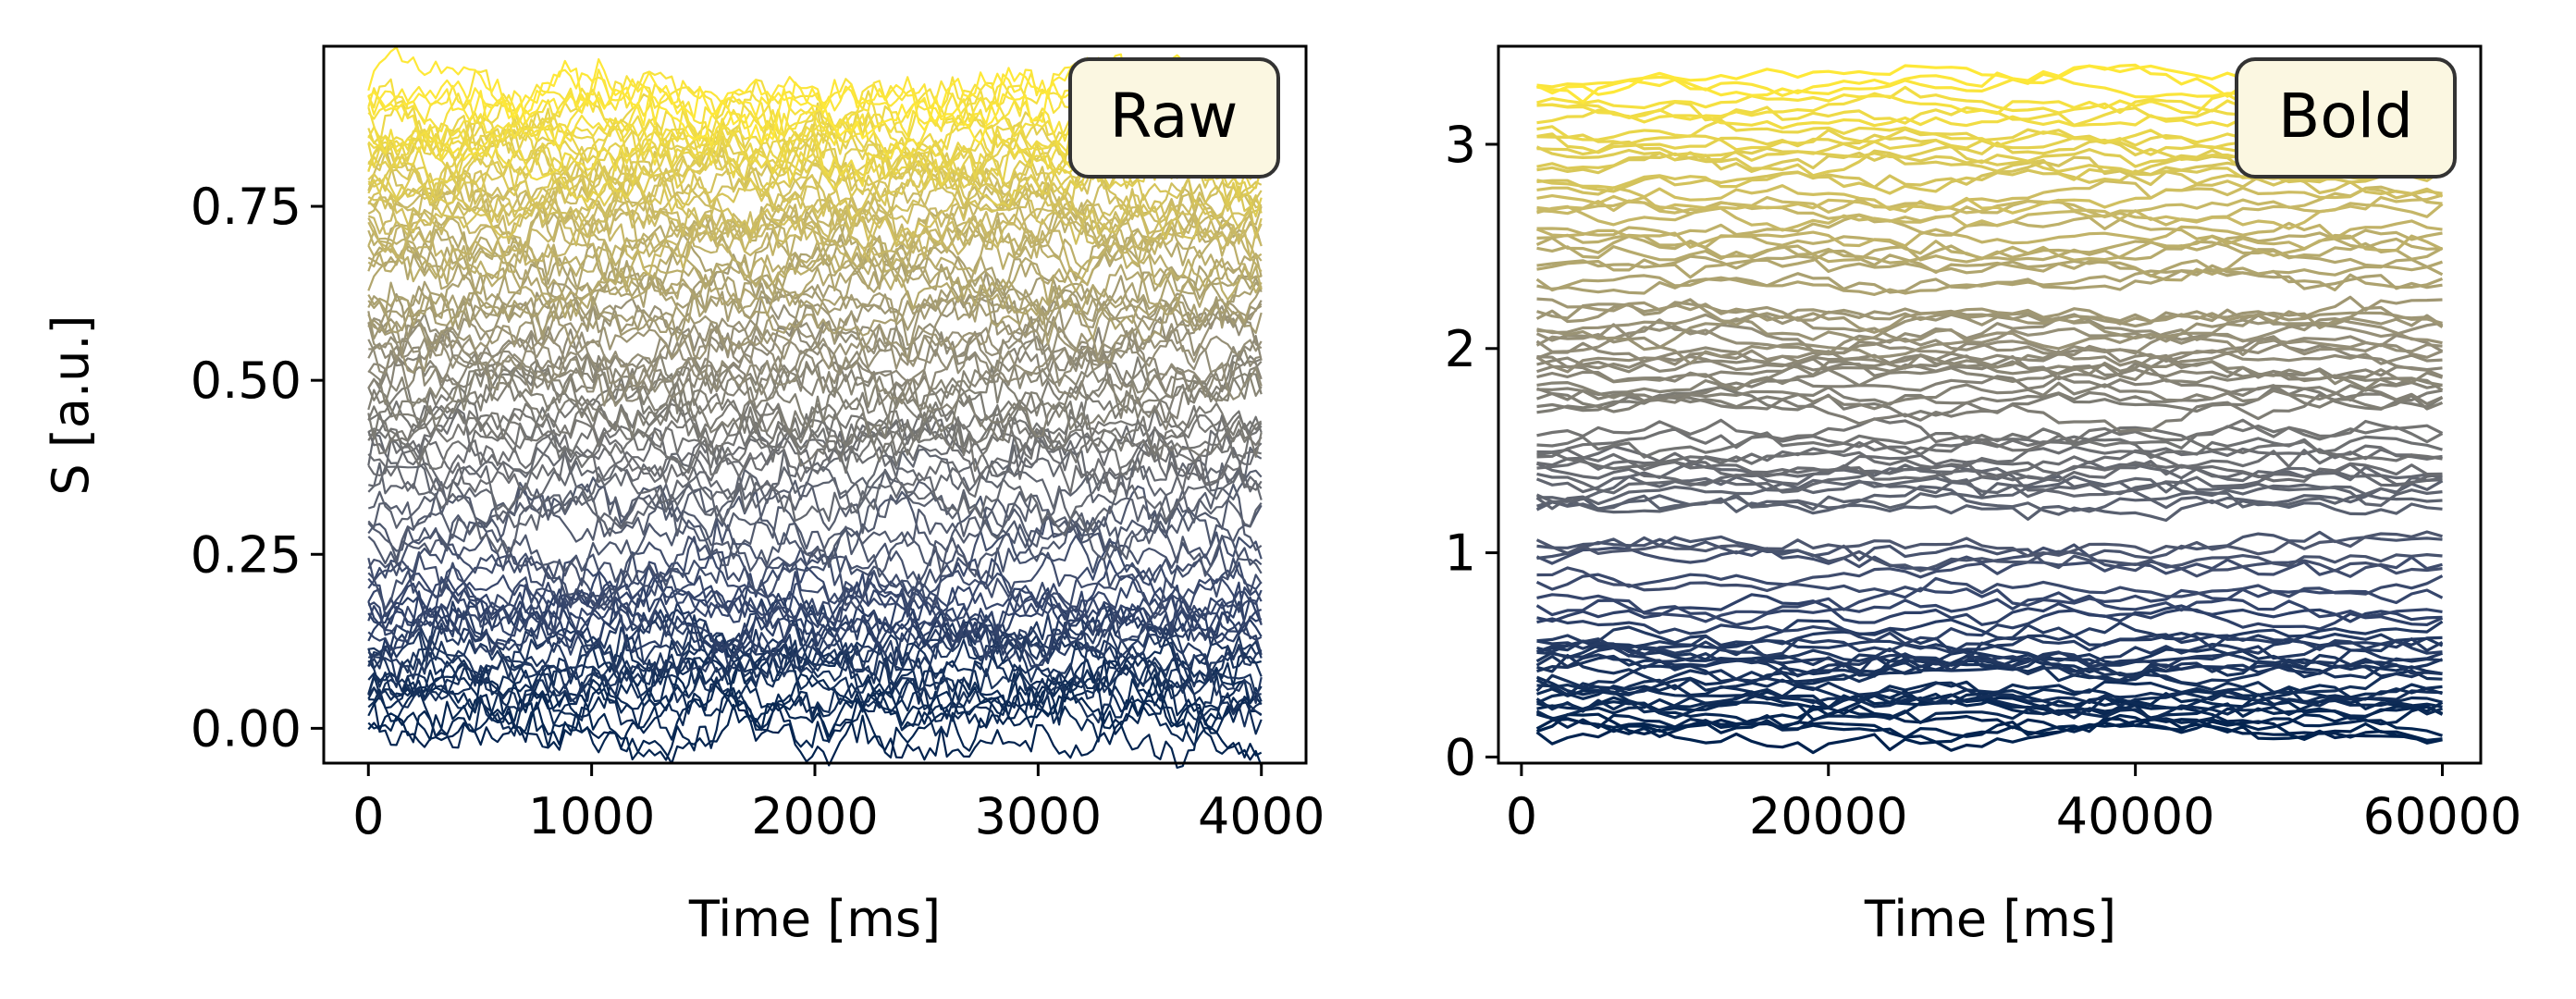  I want to click on raw-x-axis-label: Time [ms], so click(814, 919).